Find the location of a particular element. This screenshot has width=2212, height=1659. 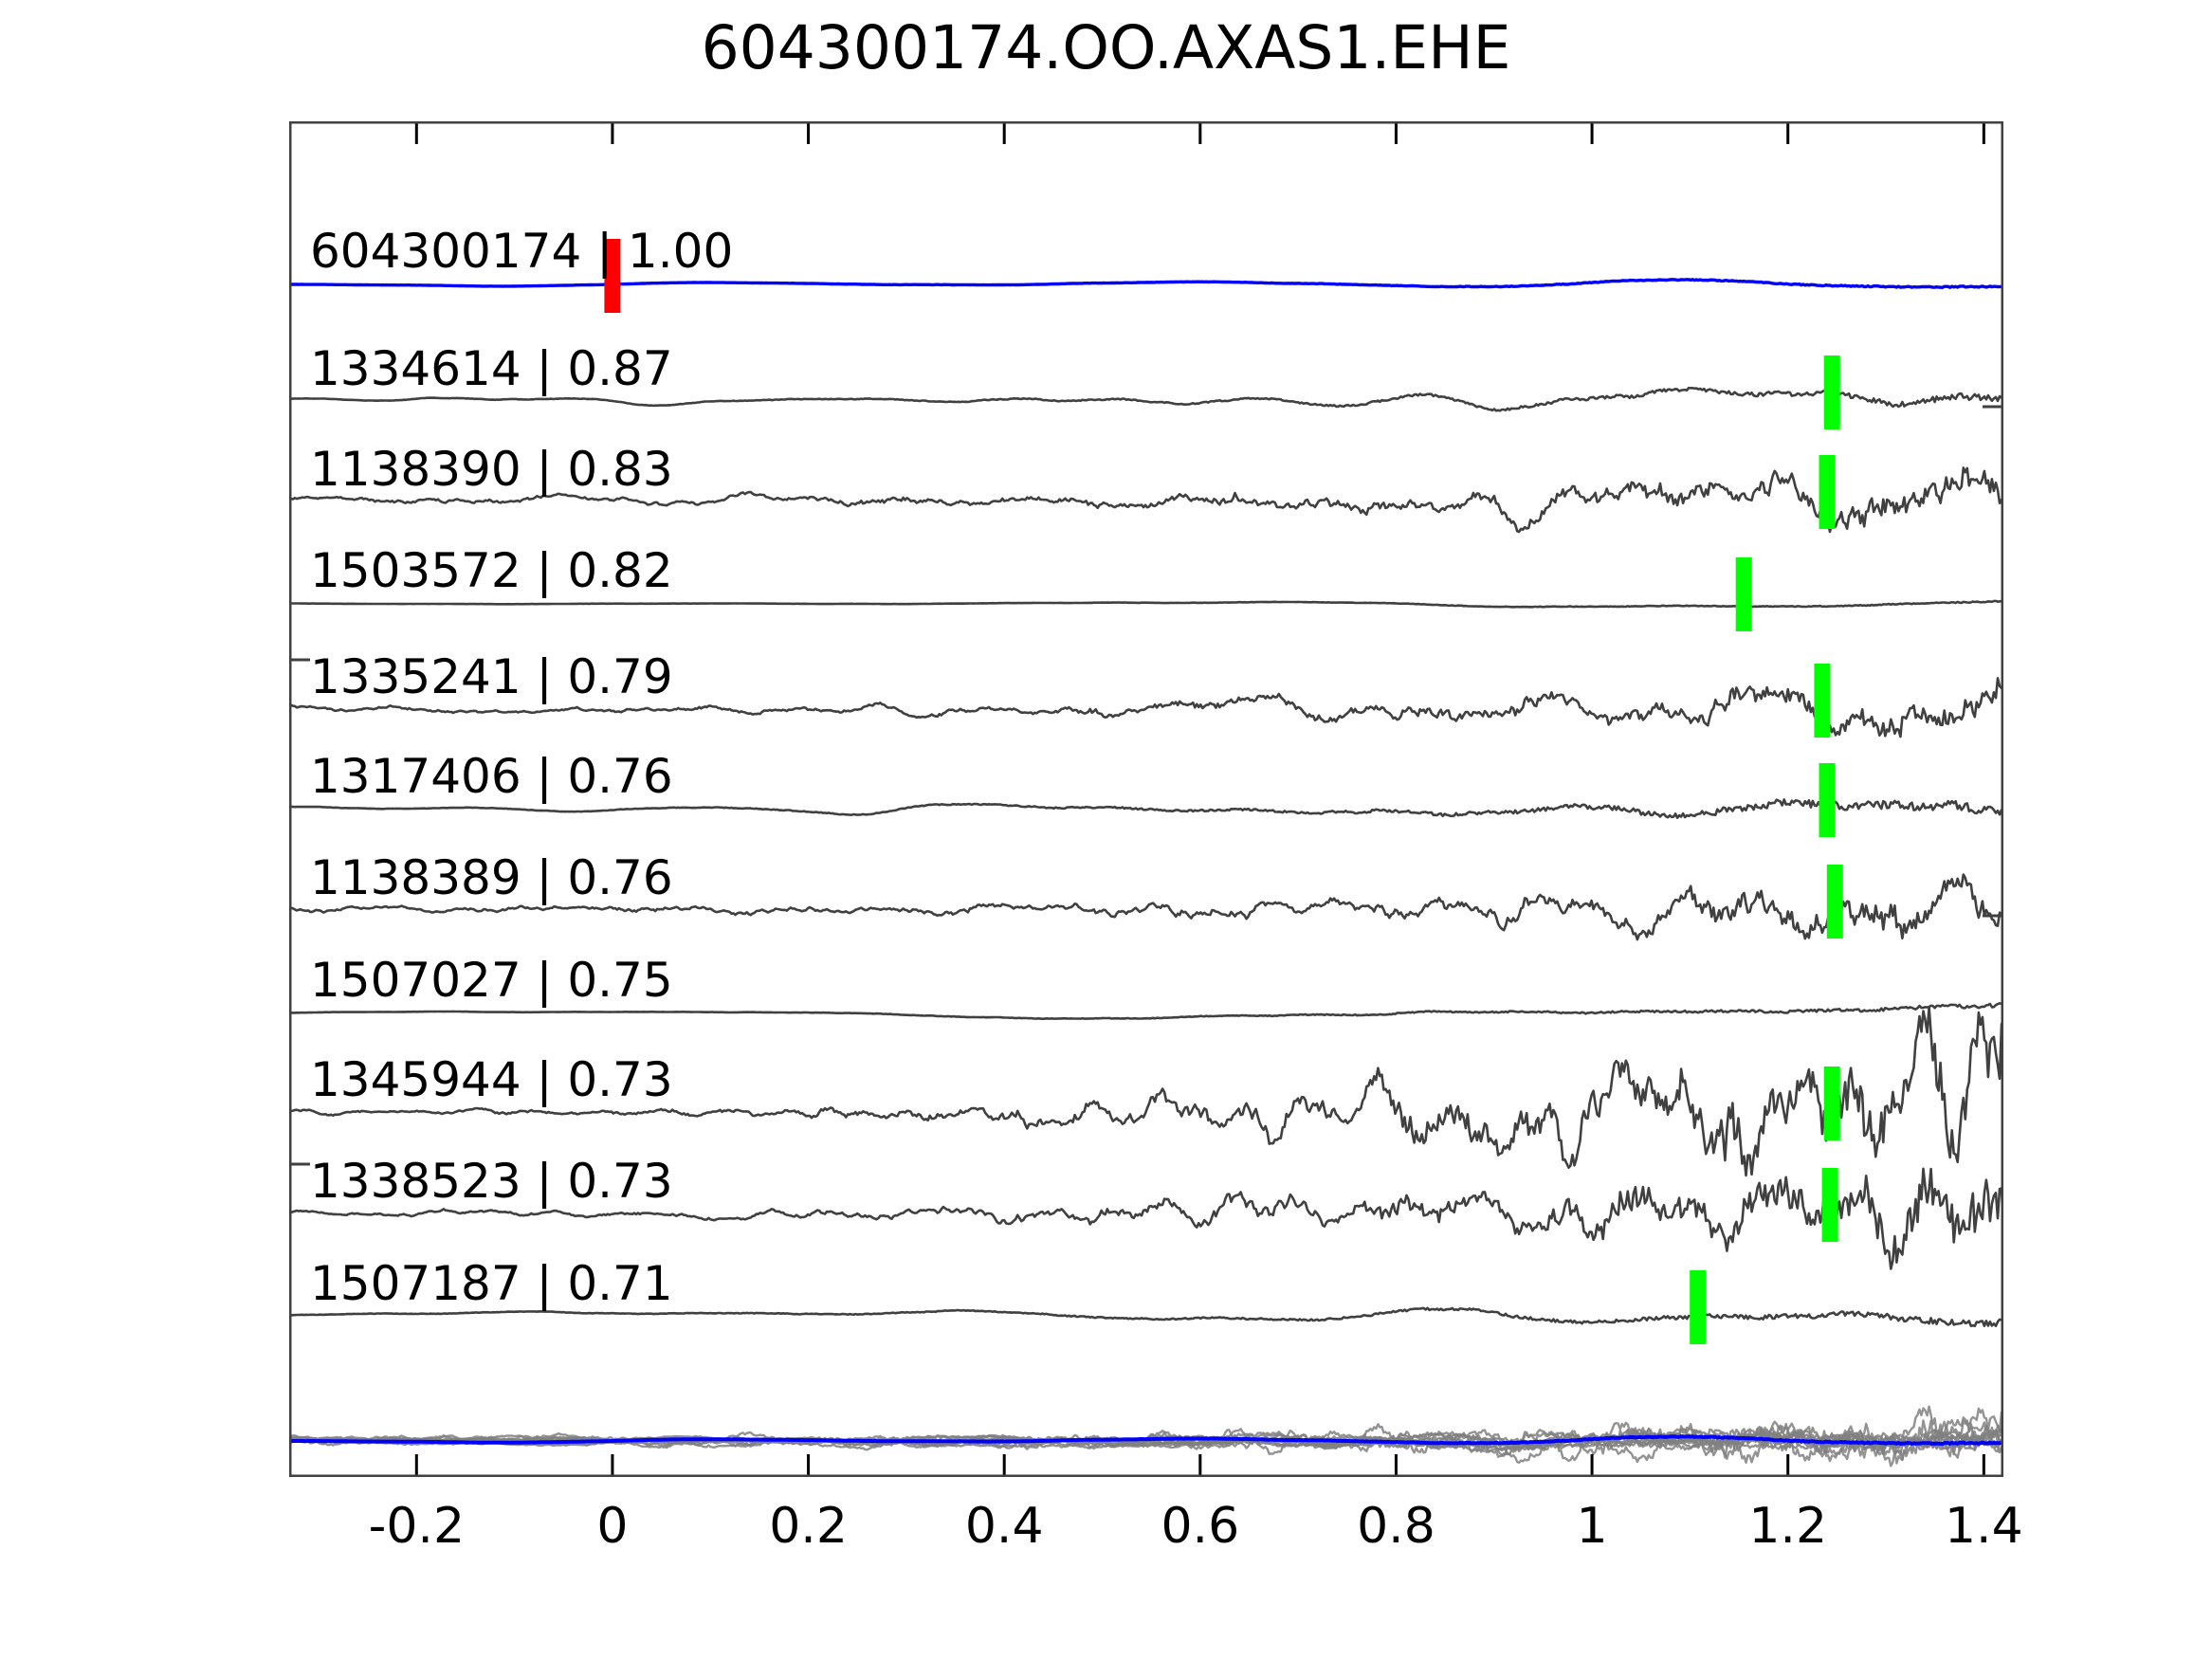

trace-label-1503572: 1503572 | 0.82 is located at coordinates (491, 570).